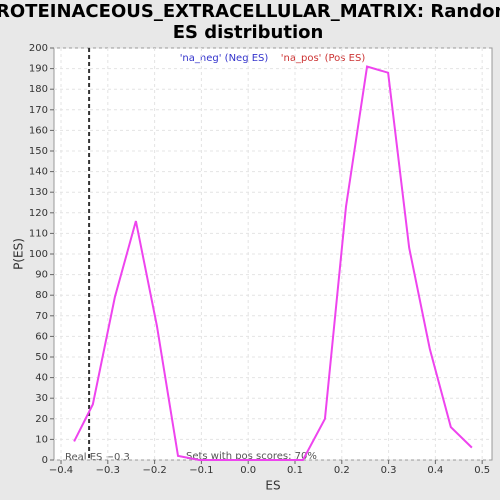  What do you see at coordinates (251, 456) in the screenshot?
I see `pos-score-note: Sets with pos scores: 70%` at bounding box center [251, 456].